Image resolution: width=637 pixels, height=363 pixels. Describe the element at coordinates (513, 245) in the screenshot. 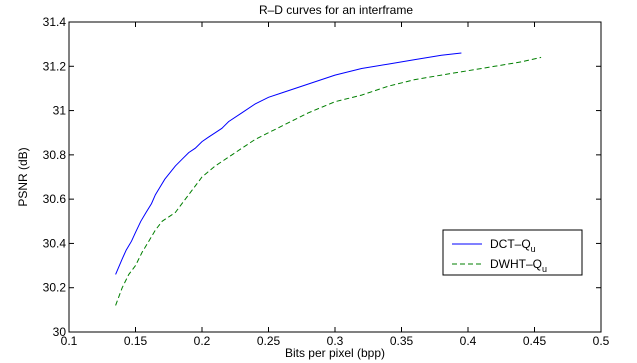

I see `legend-label-dct: DCT–Qu` at that location.